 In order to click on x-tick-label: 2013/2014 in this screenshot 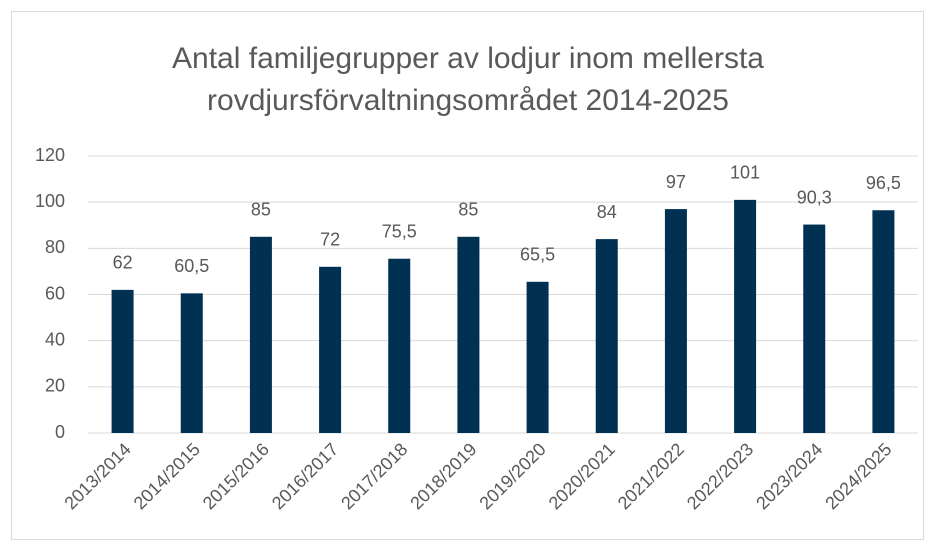, I will do `click(97, 476)`.